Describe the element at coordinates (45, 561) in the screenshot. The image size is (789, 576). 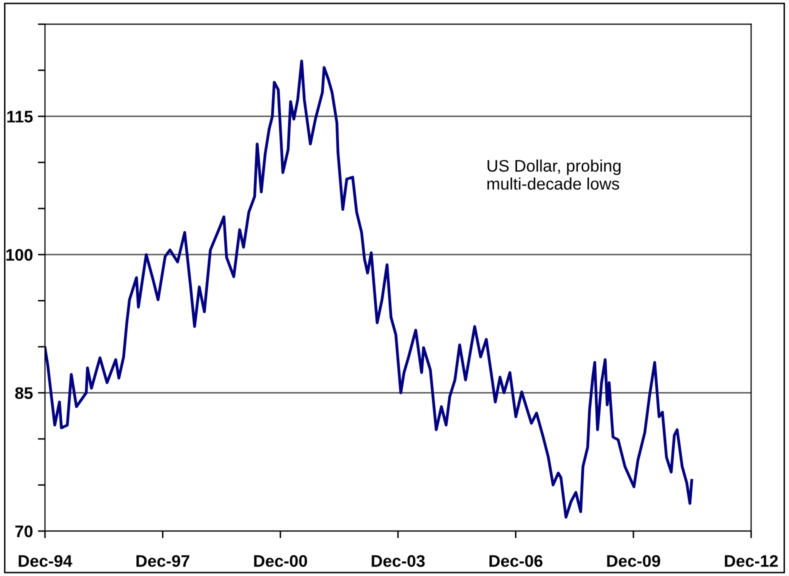
I see `x-tick-label: Dec-94` at that location.